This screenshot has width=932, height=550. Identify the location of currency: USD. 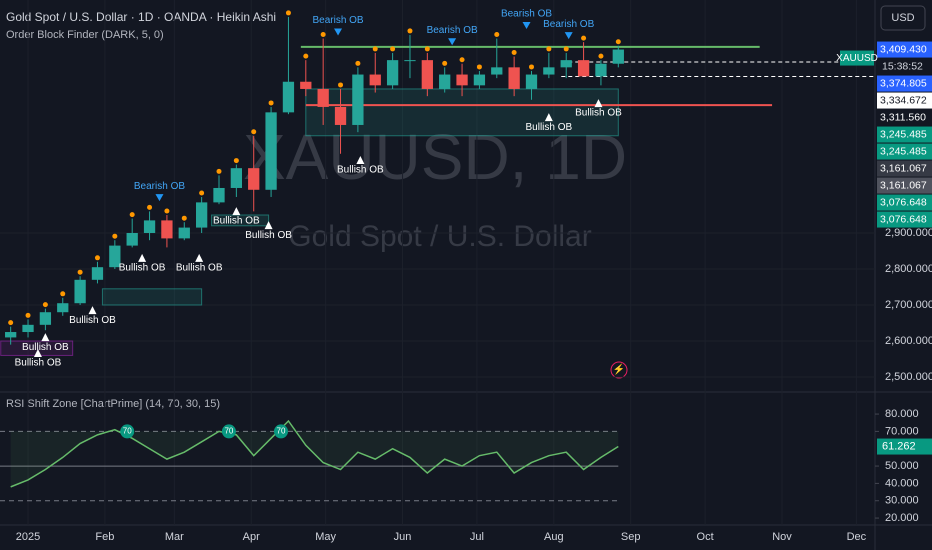
(902, 18).